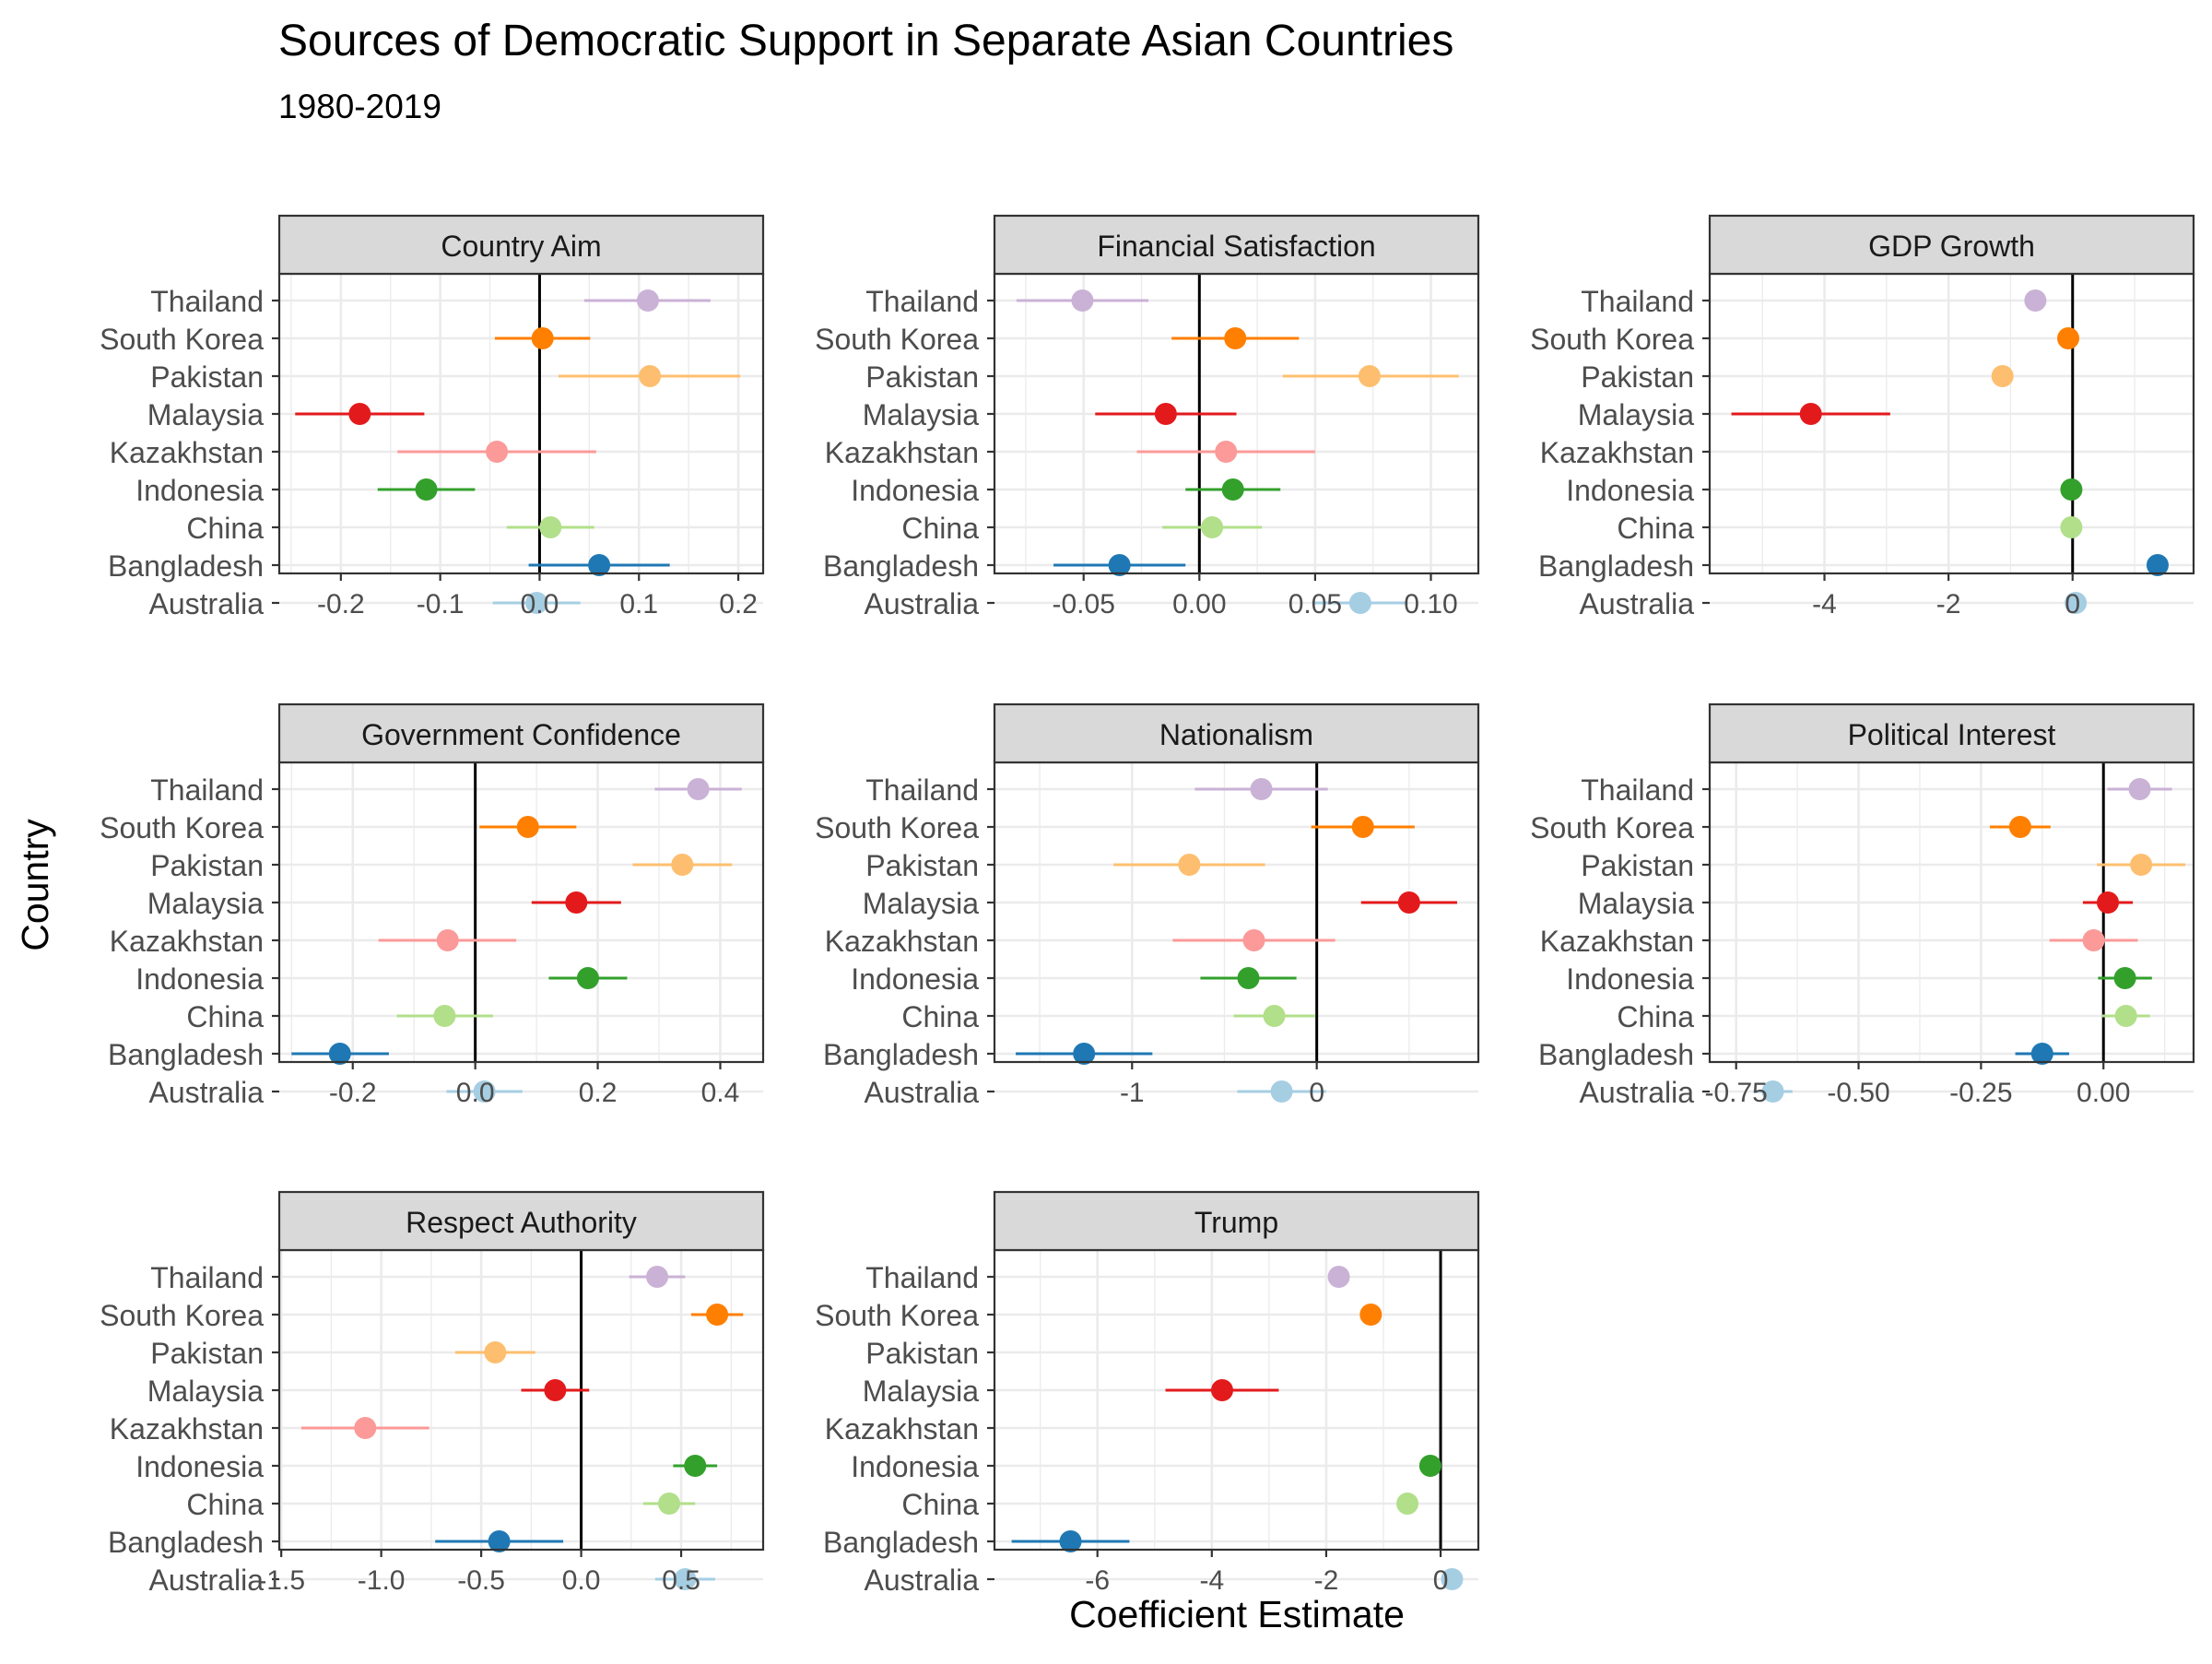  I want to click on x-tick-label: 0.05, so click(1315, 604).